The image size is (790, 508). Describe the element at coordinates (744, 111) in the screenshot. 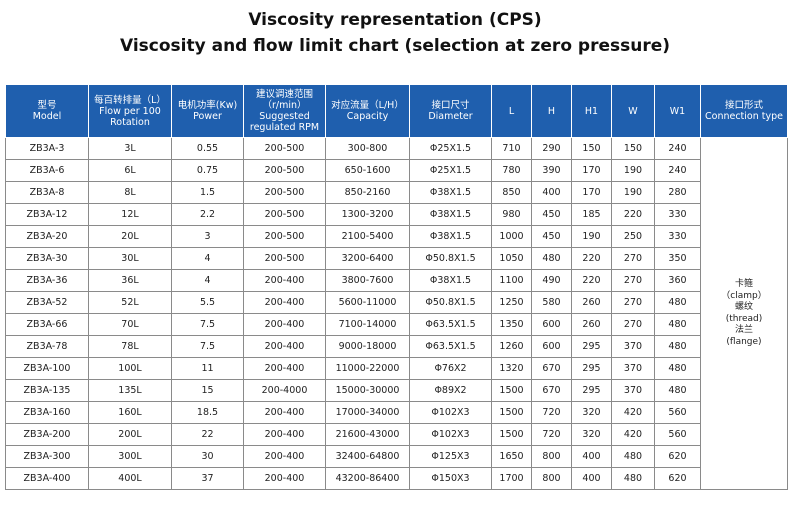

I see `header-connection-type: 接口形式 Connection type` at that location.